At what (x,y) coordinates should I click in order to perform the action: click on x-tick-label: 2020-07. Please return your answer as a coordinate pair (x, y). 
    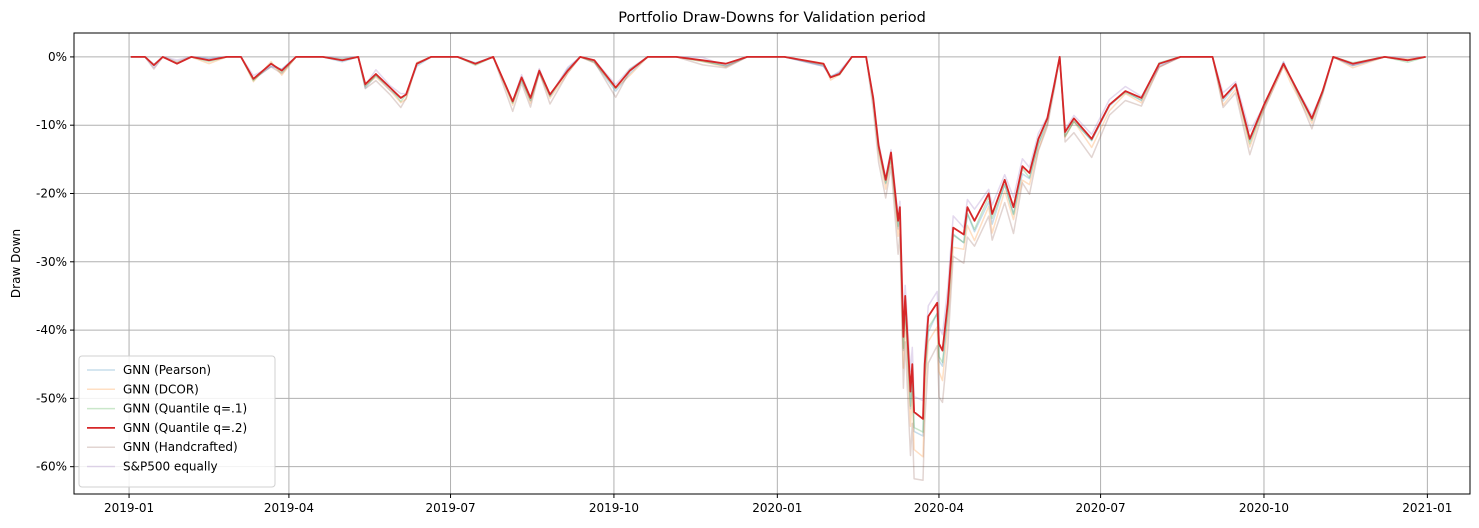
    Looking at the image, I should click on (1101, 508).